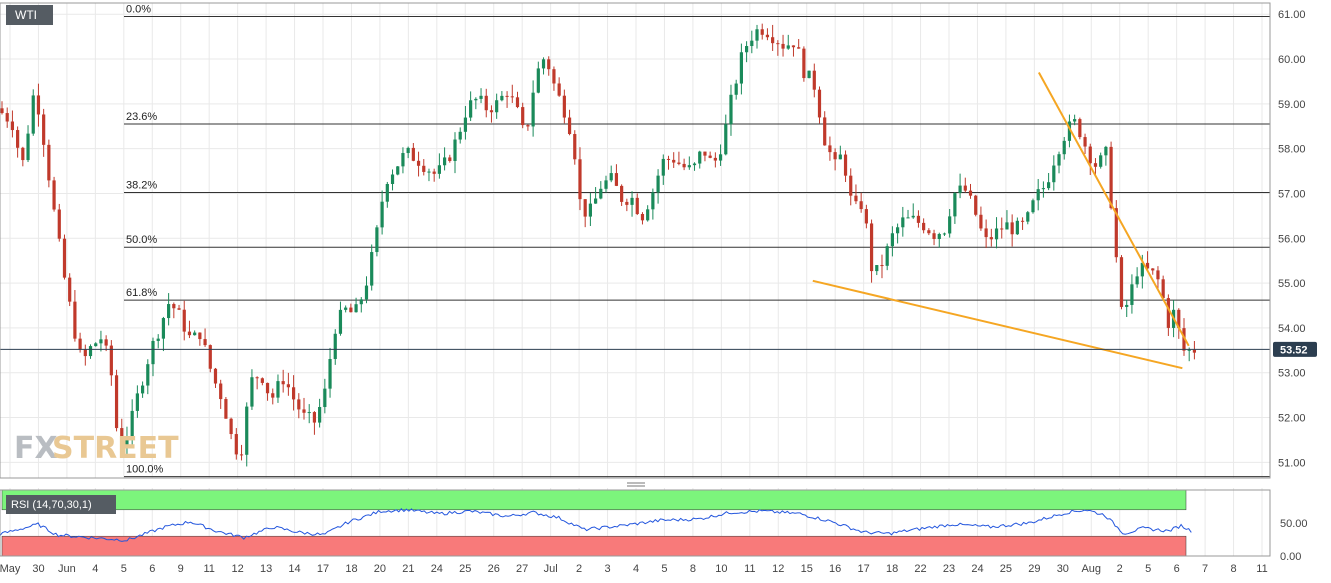  Describe the element at coordinates (1177, 569) in the screenshot. I see `time-tick-label: 6` at that location.